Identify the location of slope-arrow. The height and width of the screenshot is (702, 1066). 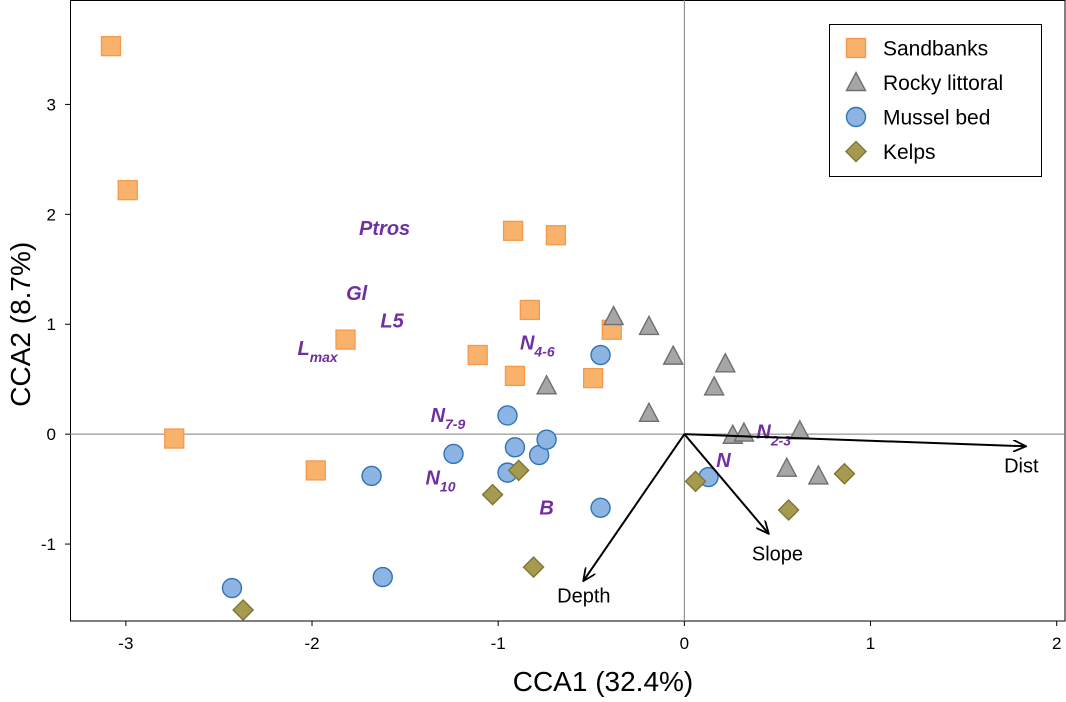
(725, 483).